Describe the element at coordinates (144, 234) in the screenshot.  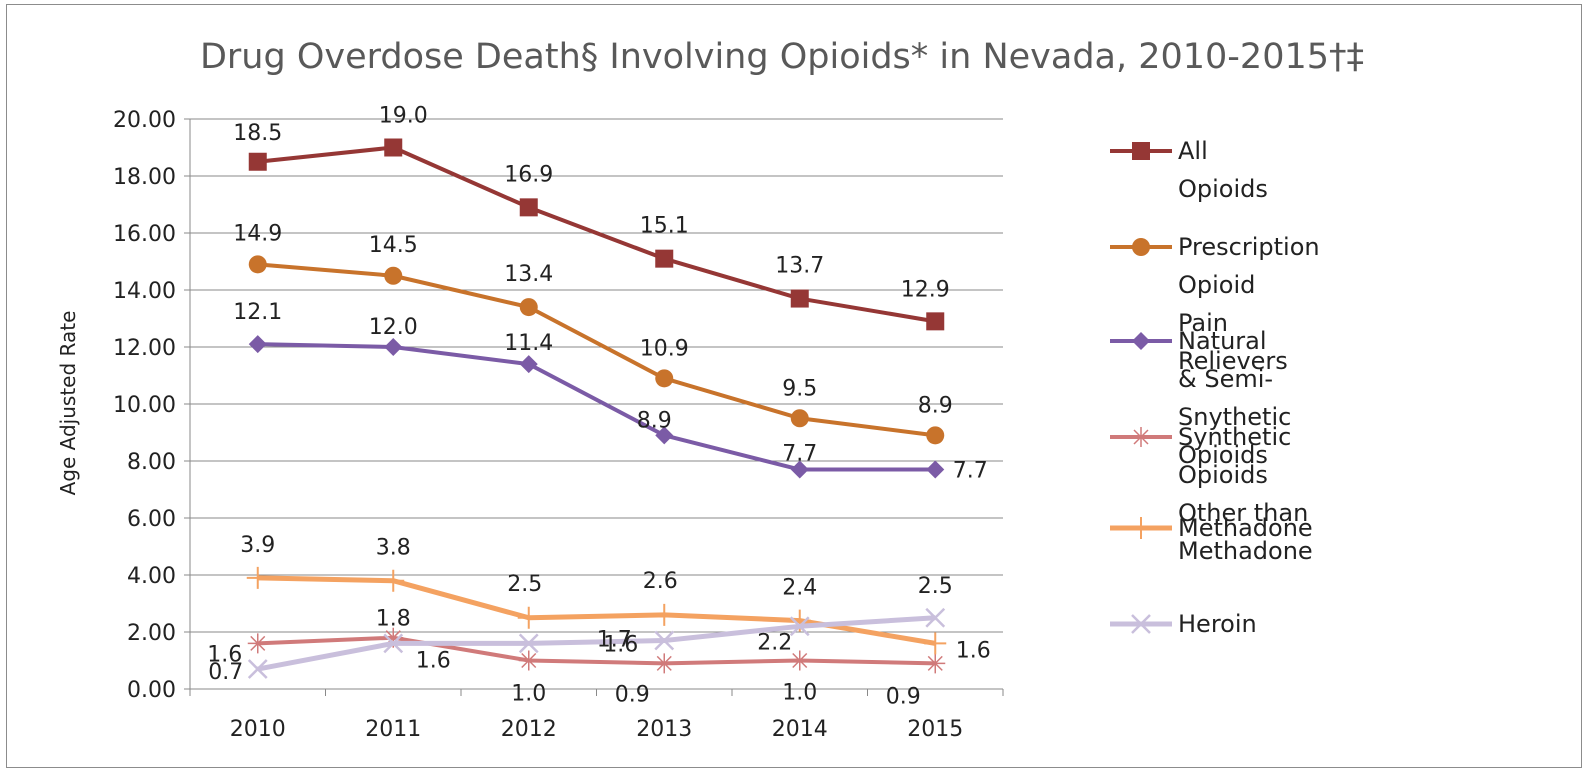
I see `y-tick-label: 16.00` at that location.